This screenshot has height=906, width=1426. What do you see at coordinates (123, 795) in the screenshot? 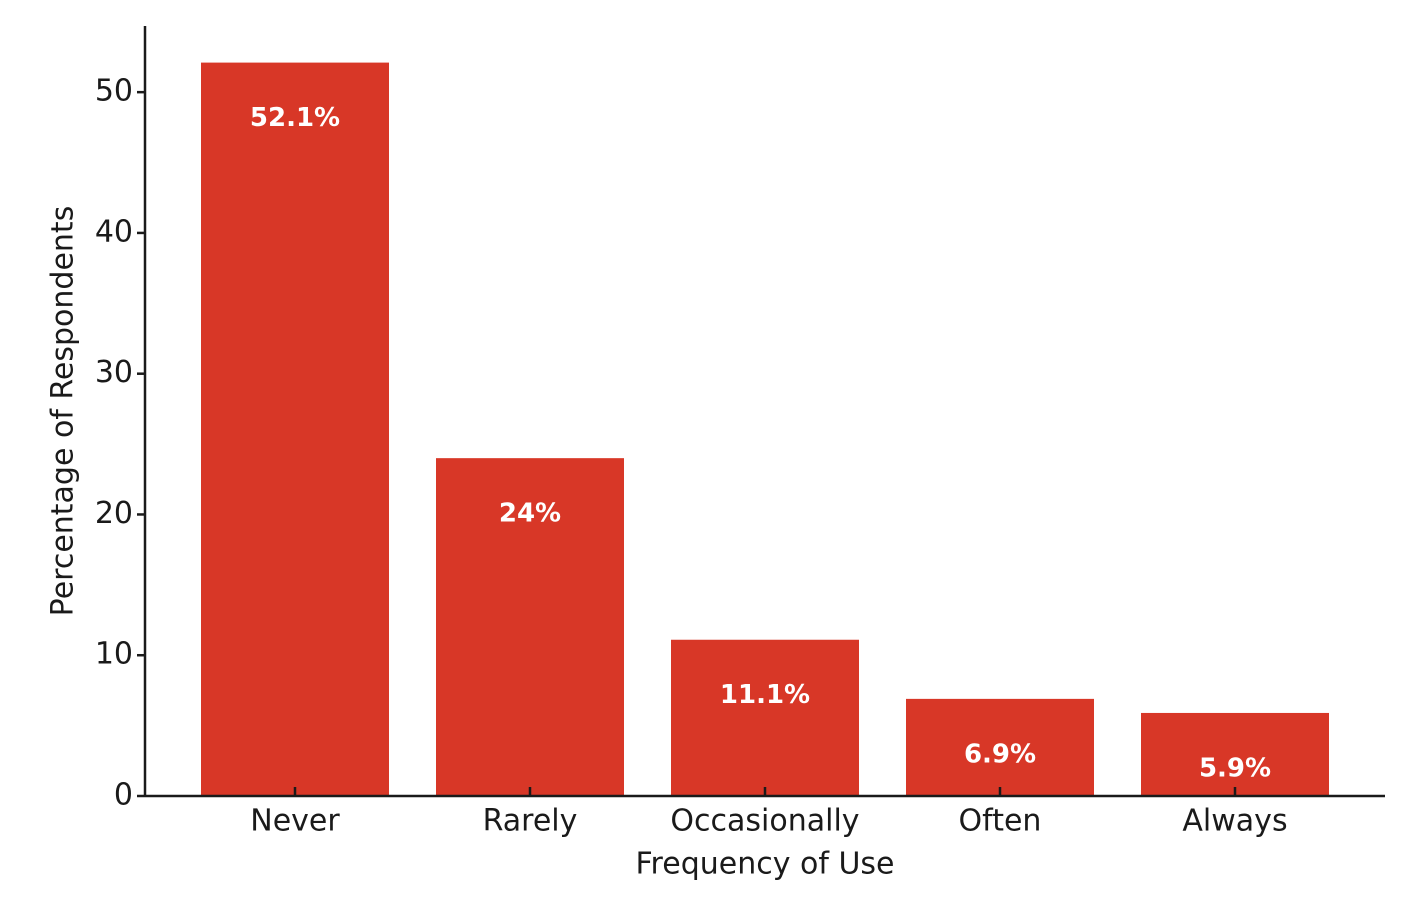
I see `y-tick-label: 0` at bounding box center [123, 795].